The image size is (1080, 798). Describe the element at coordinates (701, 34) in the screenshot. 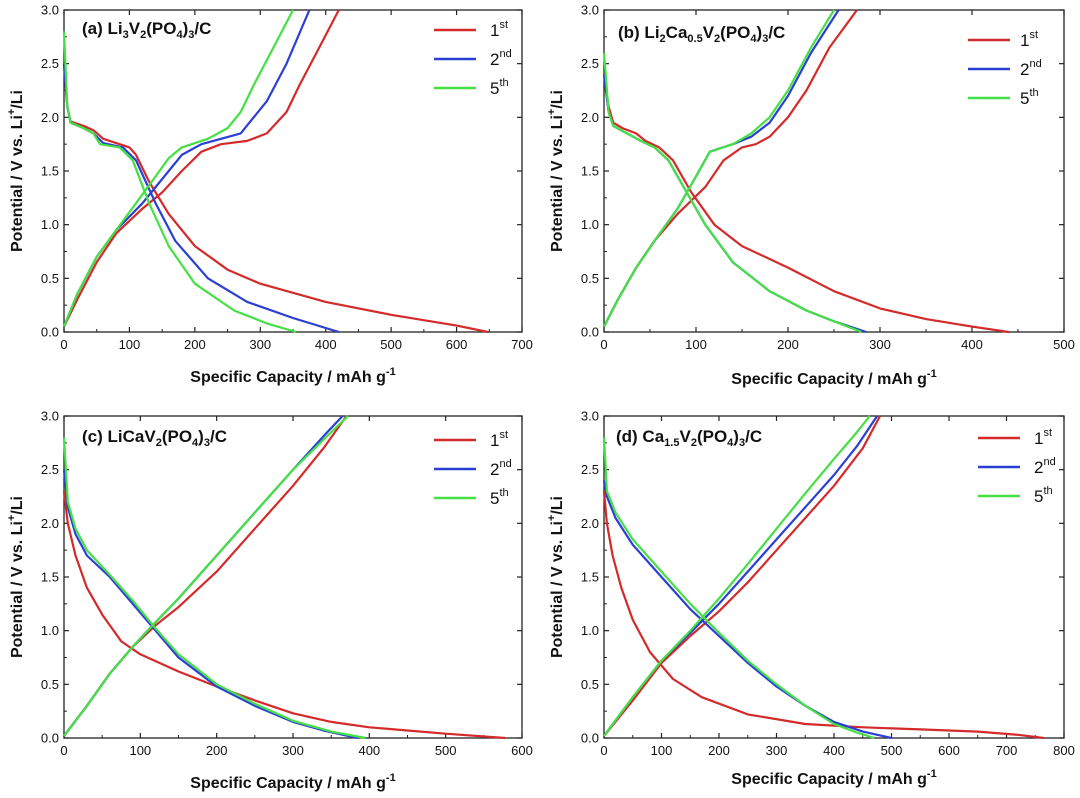

I see `panel-title: (b) Li2Ca0.5V2(PO4)3/C` at that location.